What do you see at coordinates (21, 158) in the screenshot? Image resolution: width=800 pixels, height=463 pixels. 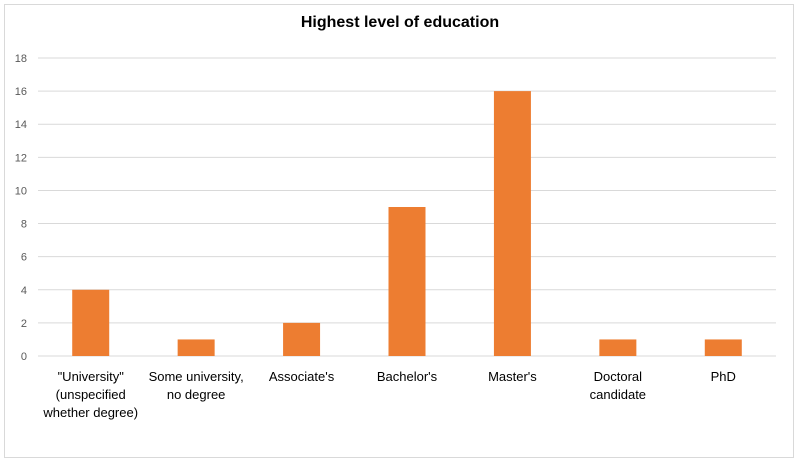 I see `y-tick-label: 12` at bounding box center [21, 158].